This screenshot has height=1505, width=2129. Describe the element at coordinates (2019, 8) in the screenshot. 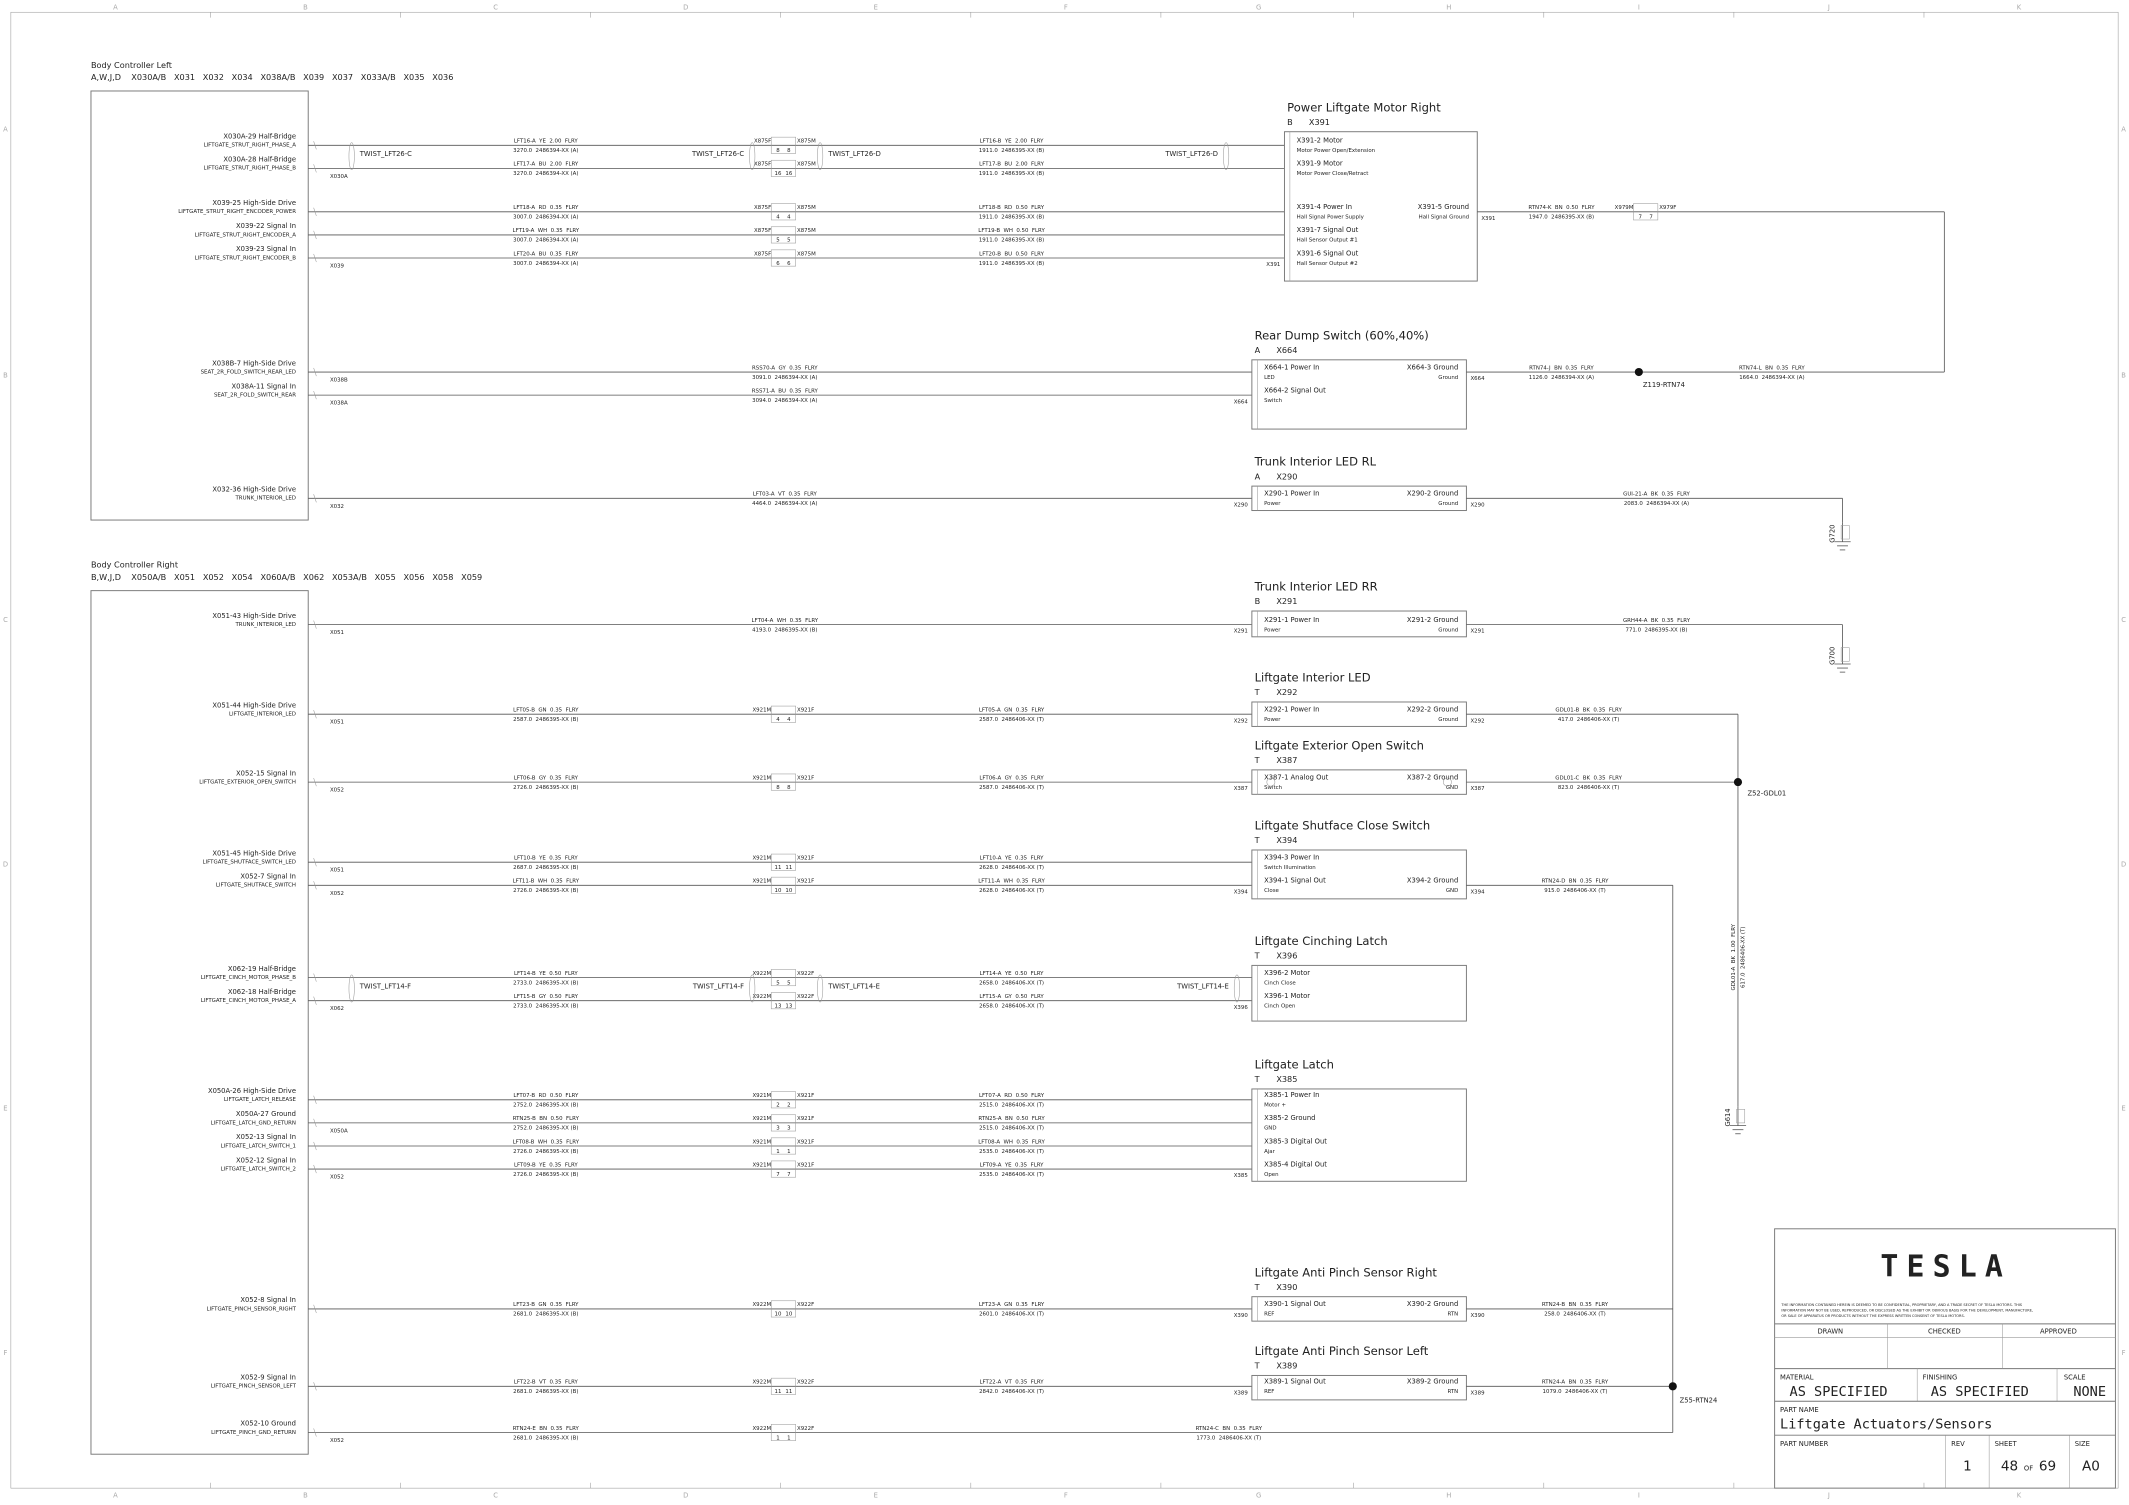

I see `column-letter: K` at that location.